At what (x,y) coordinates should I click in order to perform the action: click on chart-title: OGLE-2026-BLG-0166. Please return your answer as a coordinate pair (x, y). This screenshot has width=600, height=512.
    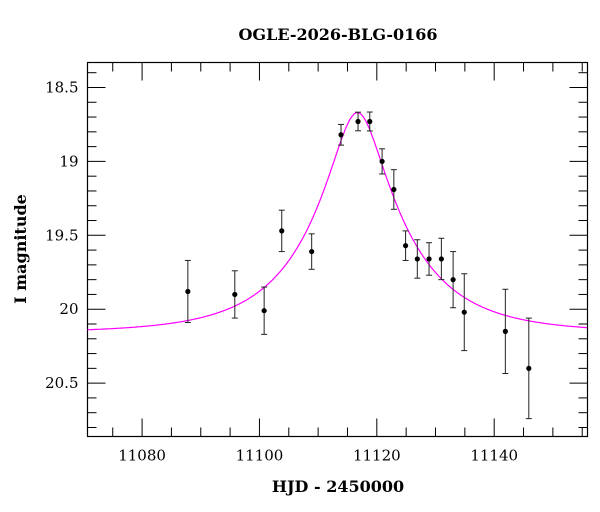
    Looking at the image, I should click on (337, 34).